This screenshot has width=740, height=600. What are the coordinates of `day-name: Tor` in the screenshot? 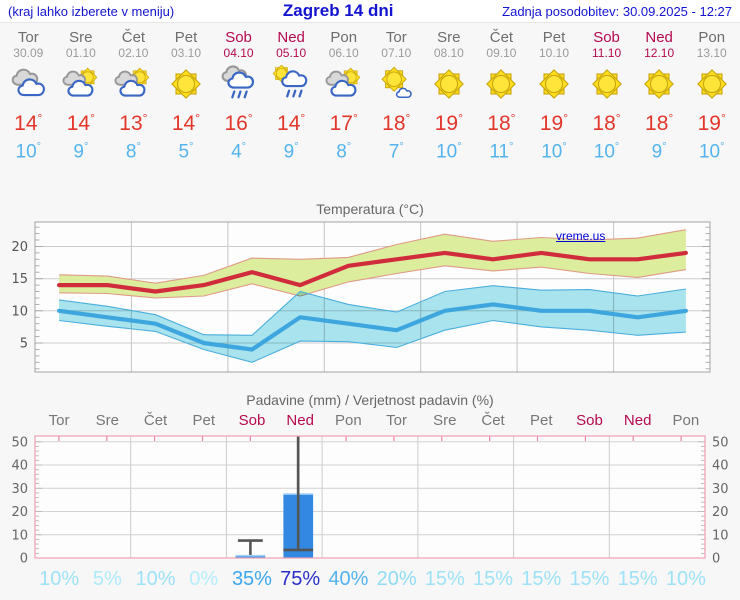 It's located at (28, 37).